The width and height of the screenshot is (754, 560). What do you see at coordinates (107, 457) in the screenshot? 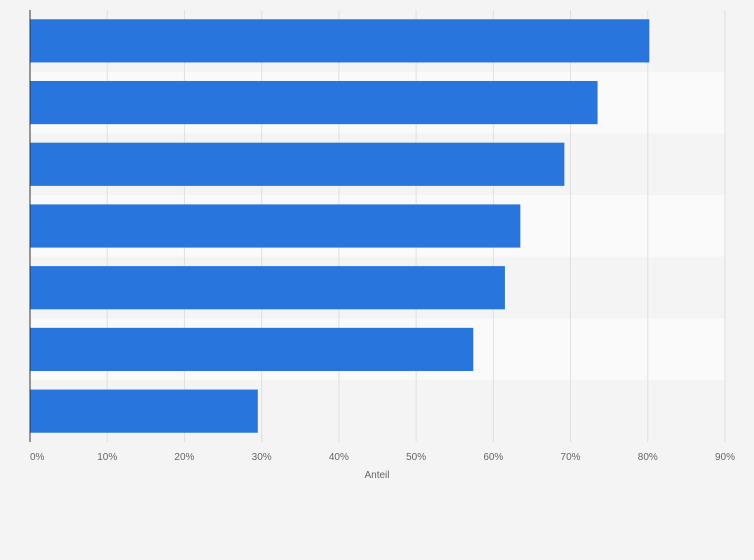
I see `x-tick-label: 10%` at bounding box center [107, 457].